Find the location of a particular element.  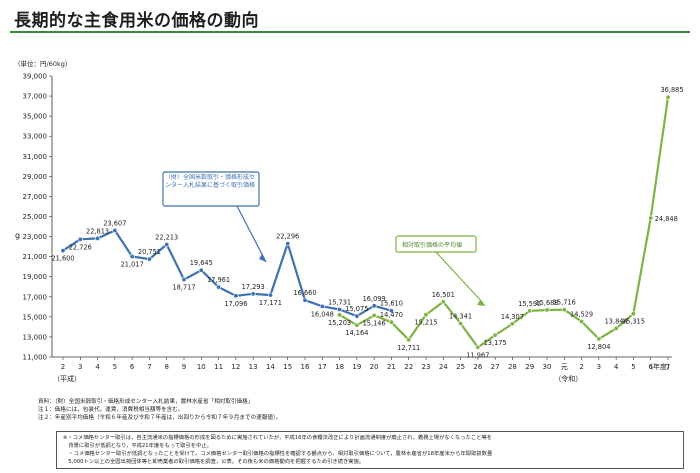

x-axis-label: （年度） is located at coordinates (660, 366).